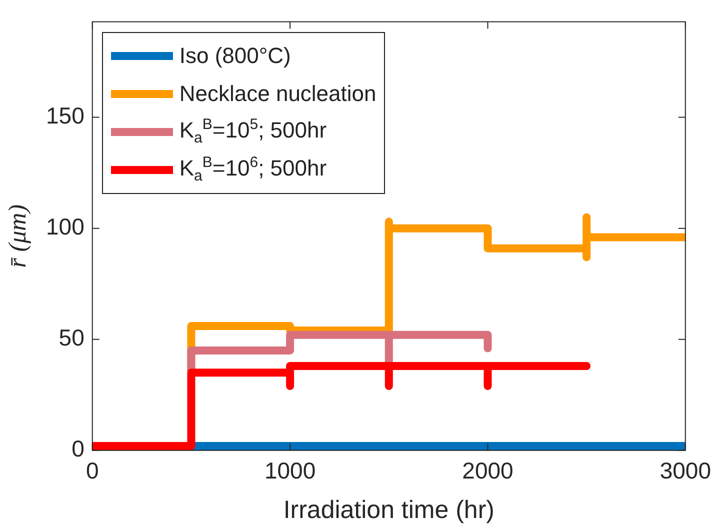 This screenshot has height=530, width=719. What do you see at coordinates (277, 93) in the screenshot?
I see `legend-label: Necklace nucleation` at bounding box center [277, 93].